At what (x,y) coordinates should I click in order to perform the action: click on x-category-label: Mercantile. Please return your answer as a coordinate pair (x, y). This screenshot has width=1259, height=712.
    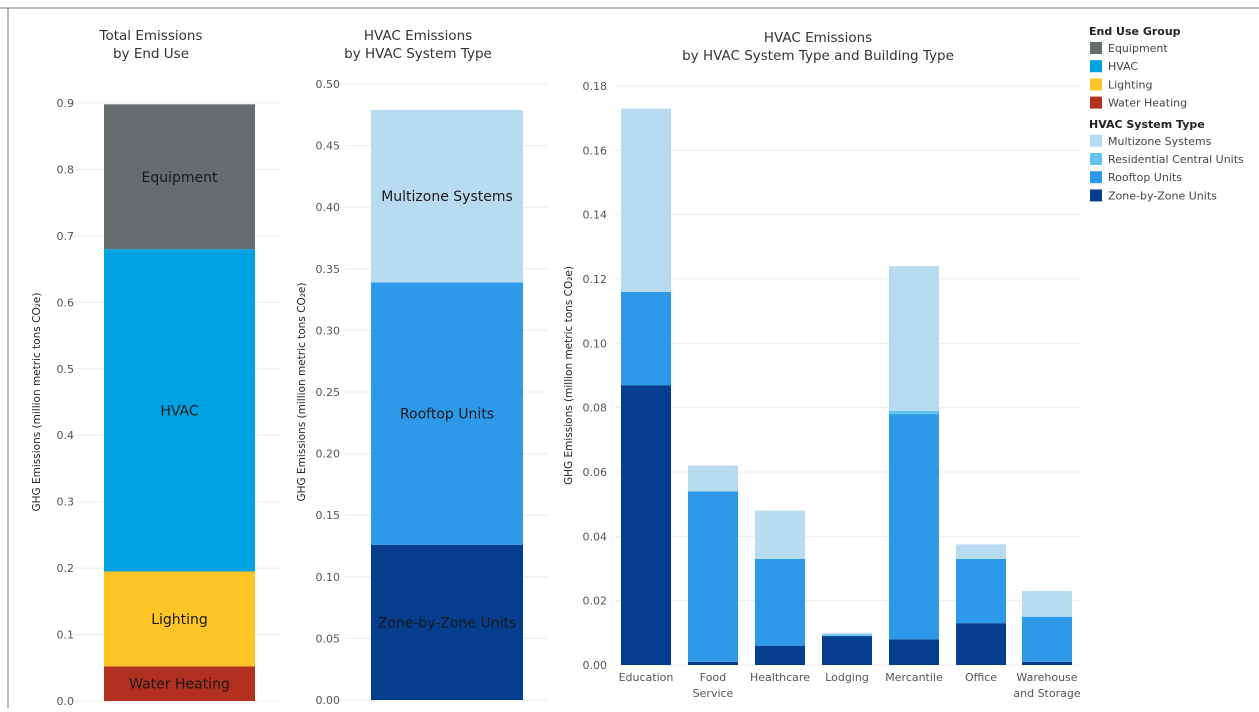
    Looking at the image, I should click on (914, 677).